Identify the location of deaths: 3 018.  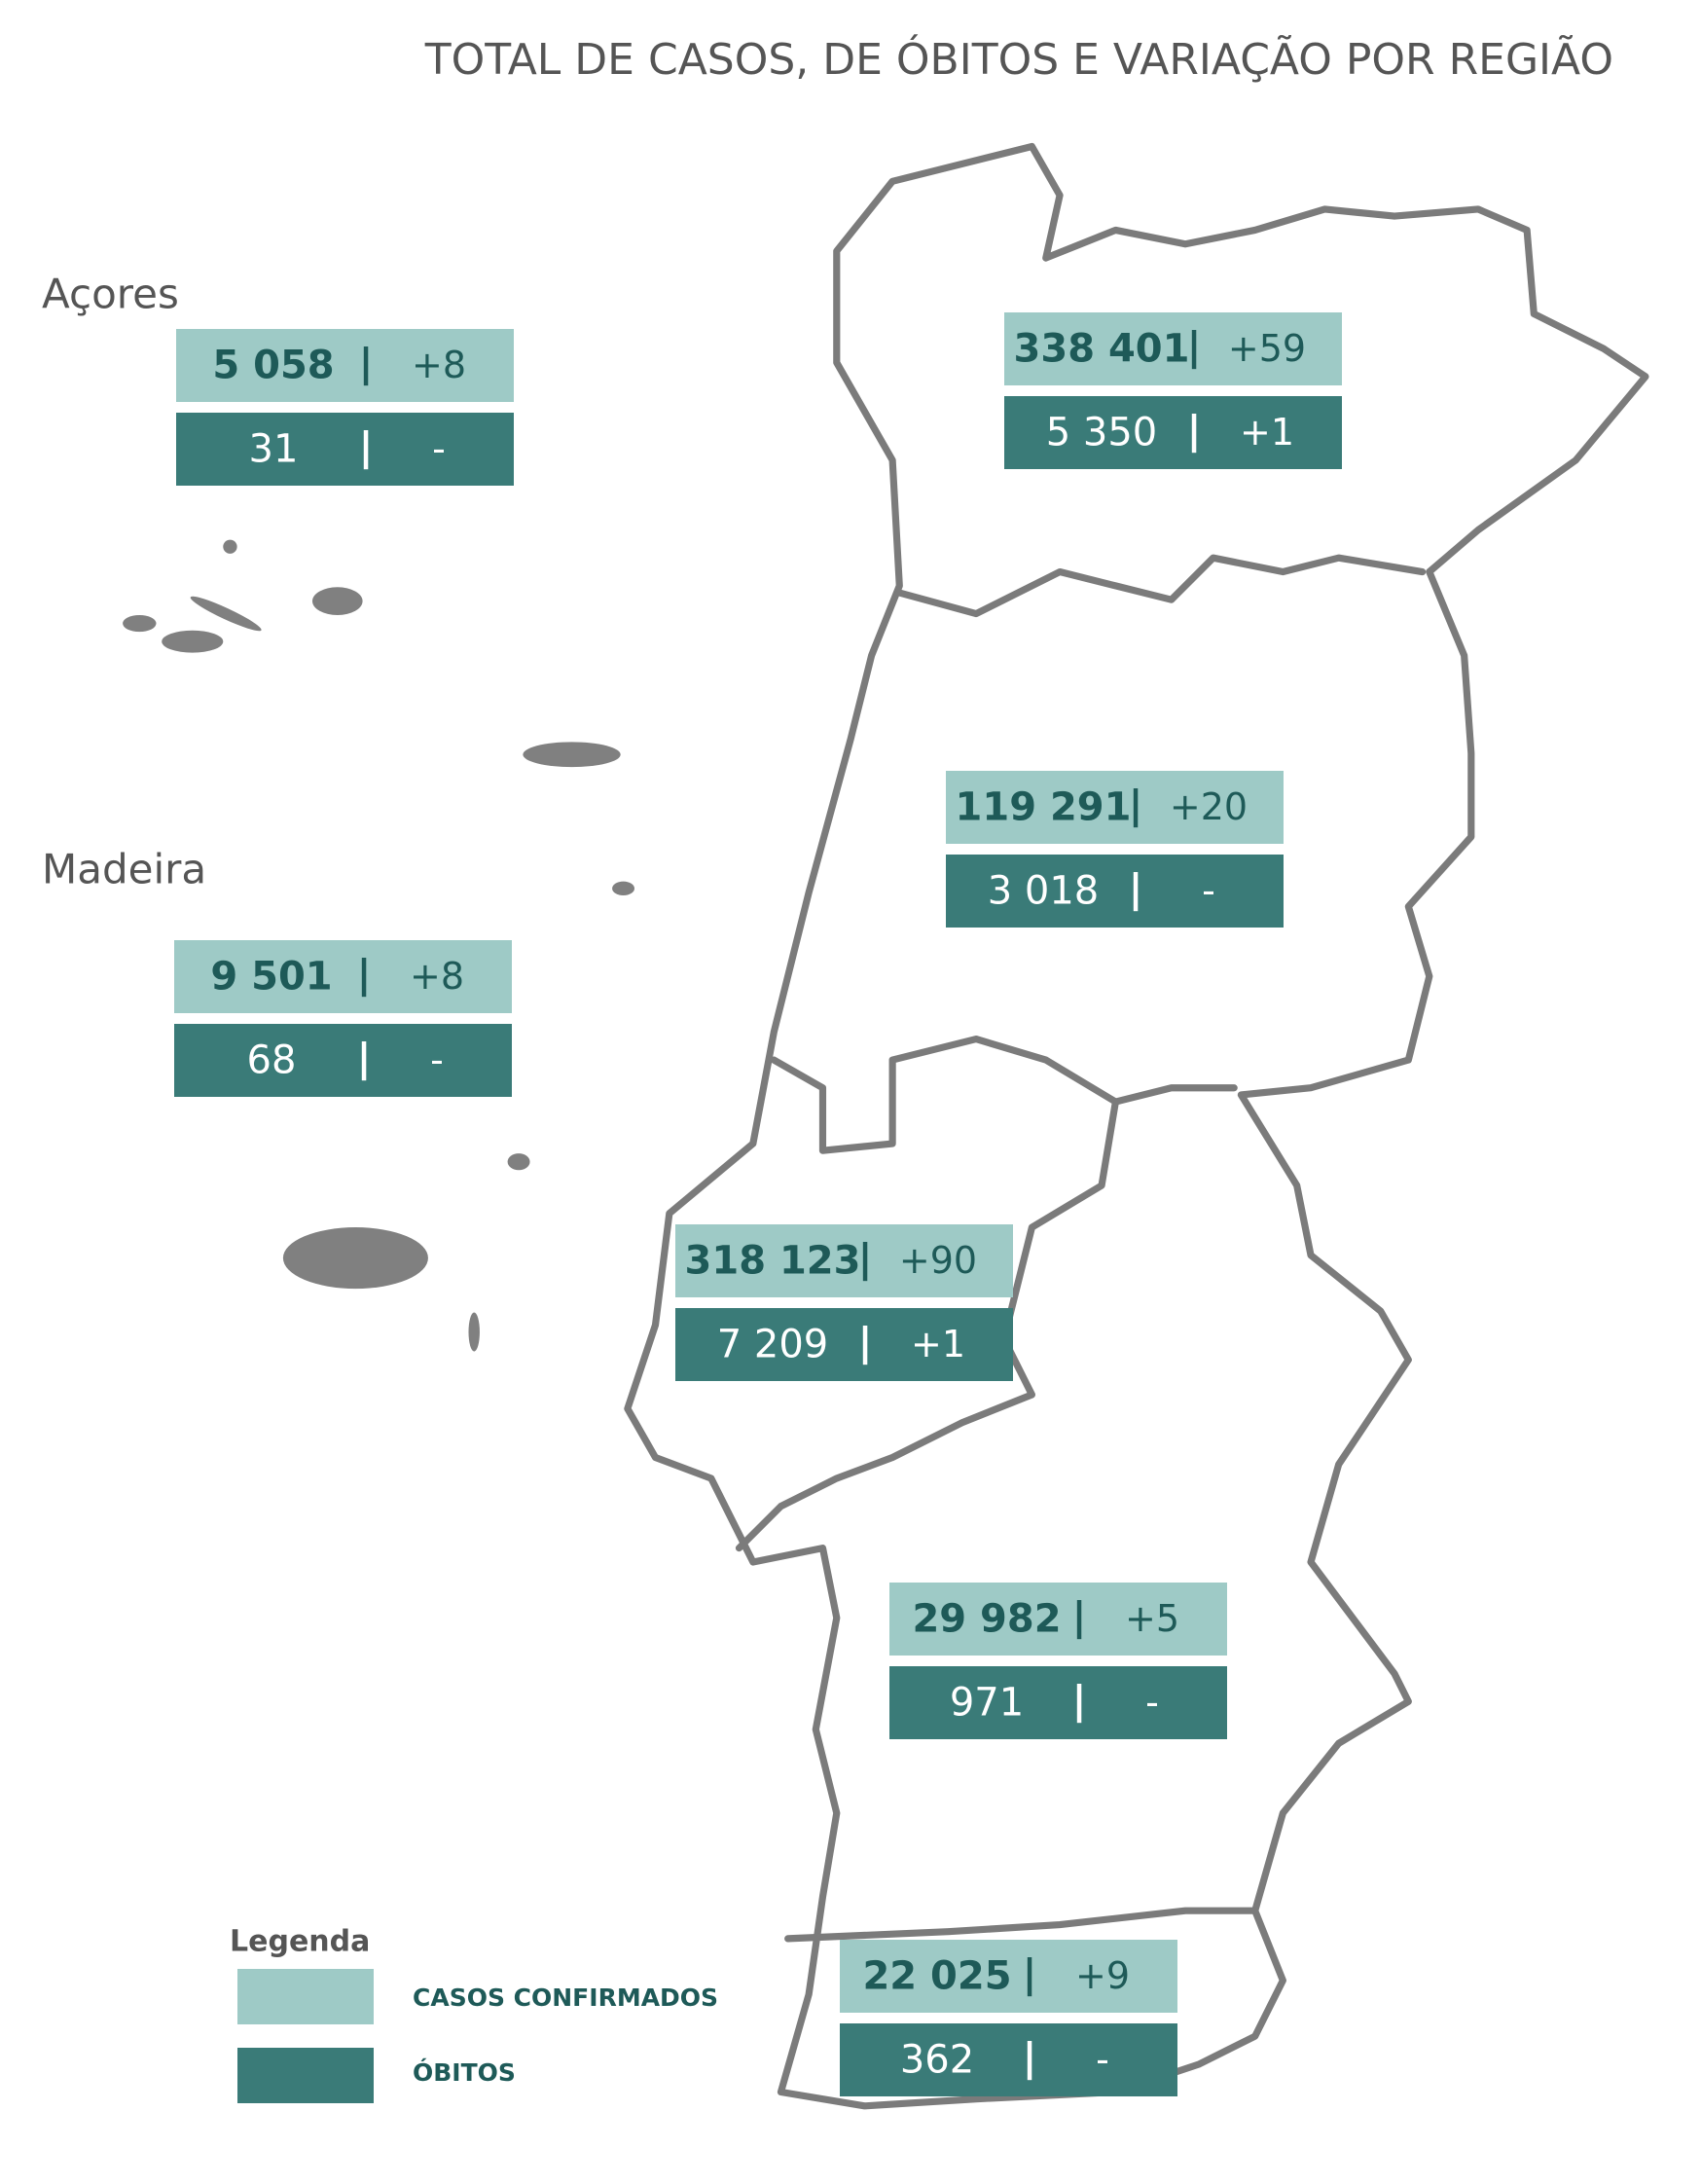
(1044, 891).